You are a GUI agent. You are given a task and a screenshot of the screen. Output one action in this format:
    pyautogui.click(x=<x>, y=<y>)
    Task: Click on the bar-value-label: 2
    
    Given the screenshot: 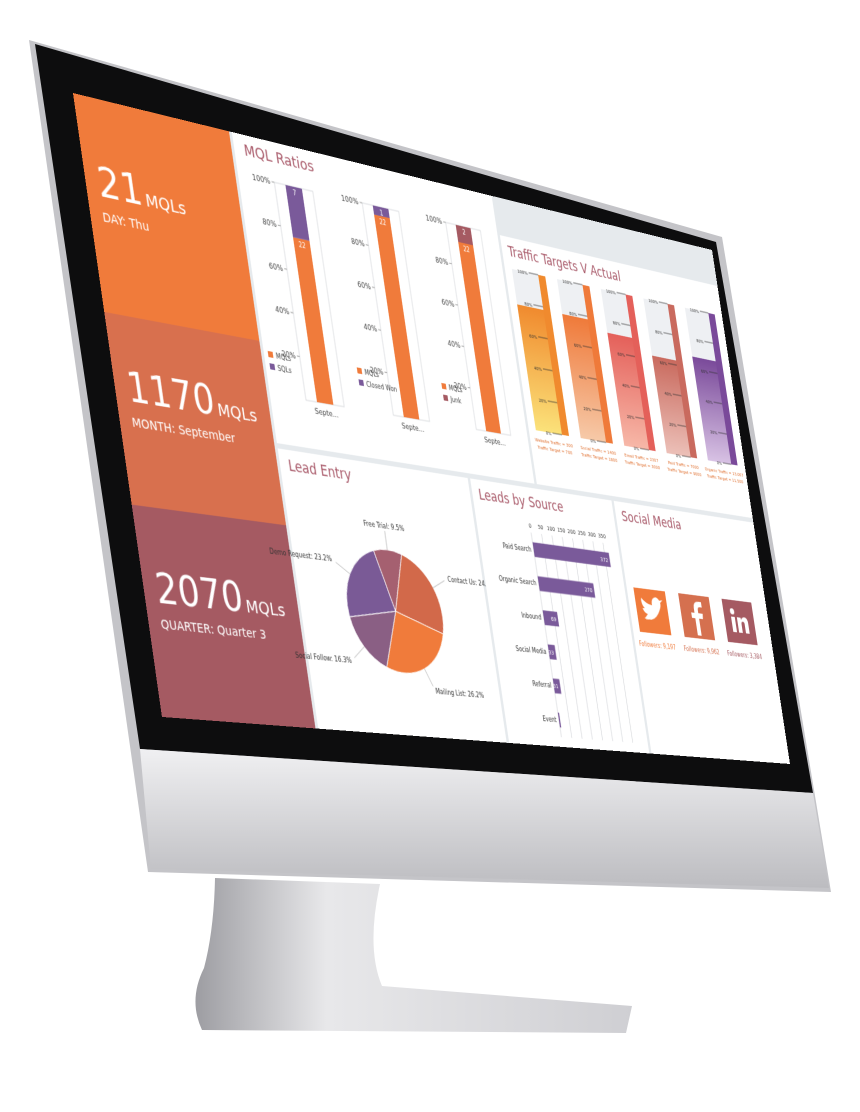 What is the action you would take?
    pyautogui.click(x=464, y=233)
    